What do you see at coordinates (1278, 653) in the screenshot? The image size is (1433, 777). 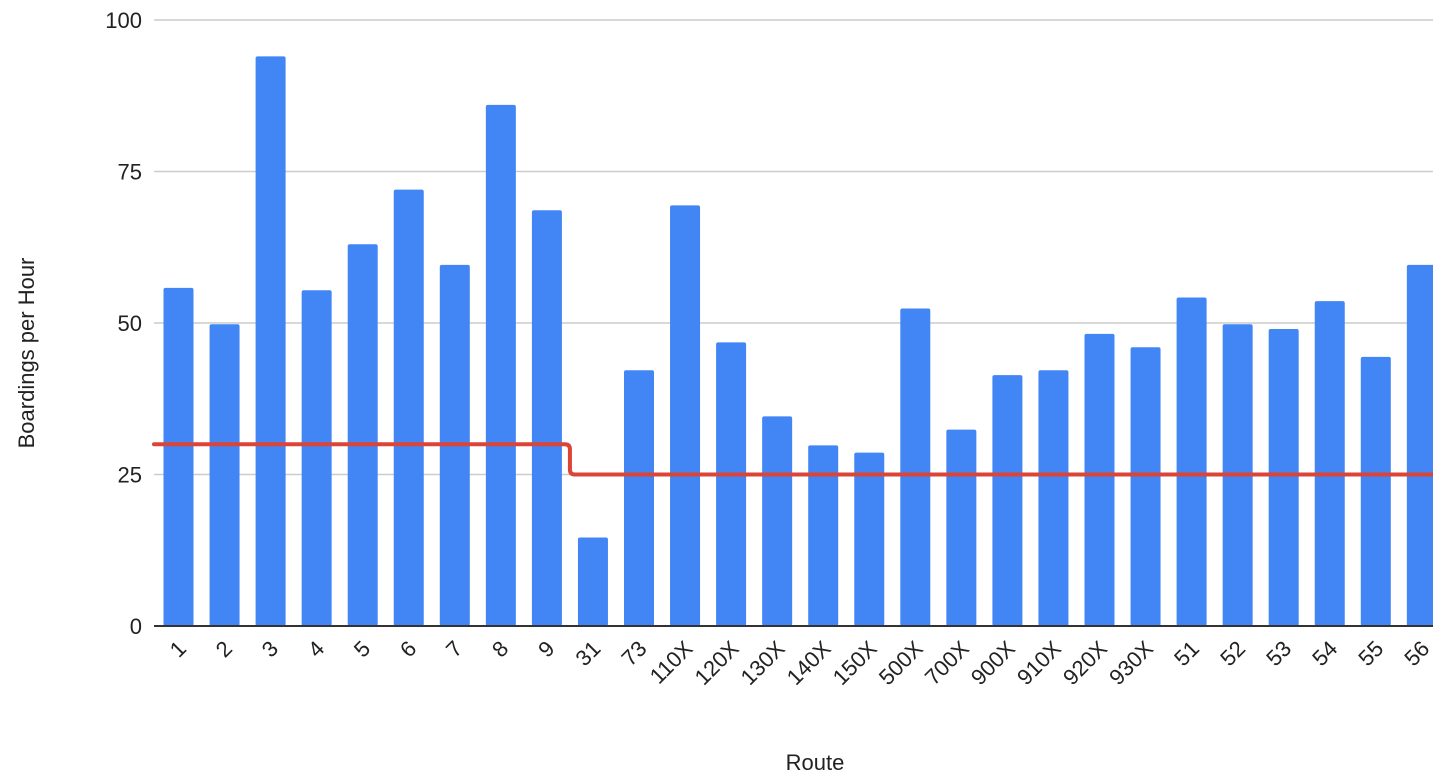 I see `x-tick-label: 53` at bounding box center [1278, 653].